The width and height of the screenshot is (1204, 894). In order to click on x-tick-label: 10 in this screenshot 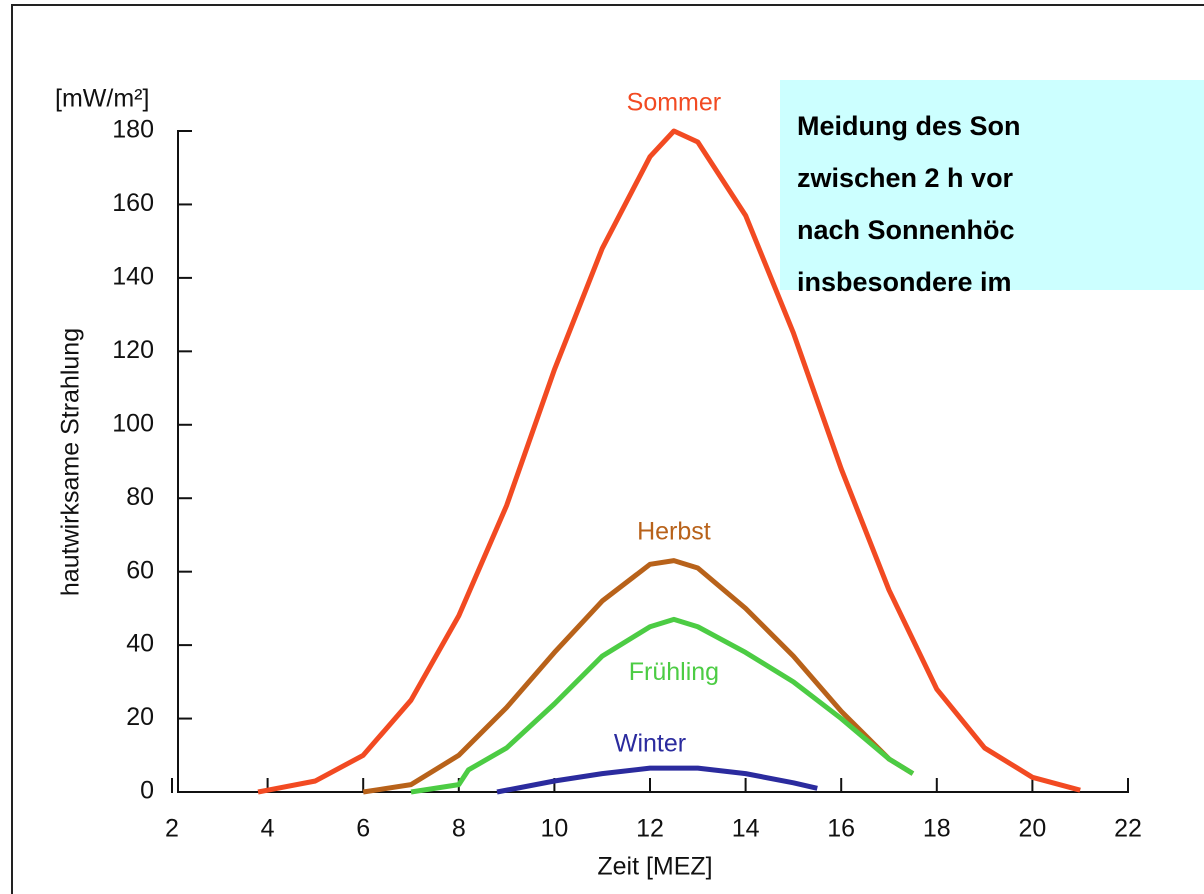, I will do `click(554, 829)`.